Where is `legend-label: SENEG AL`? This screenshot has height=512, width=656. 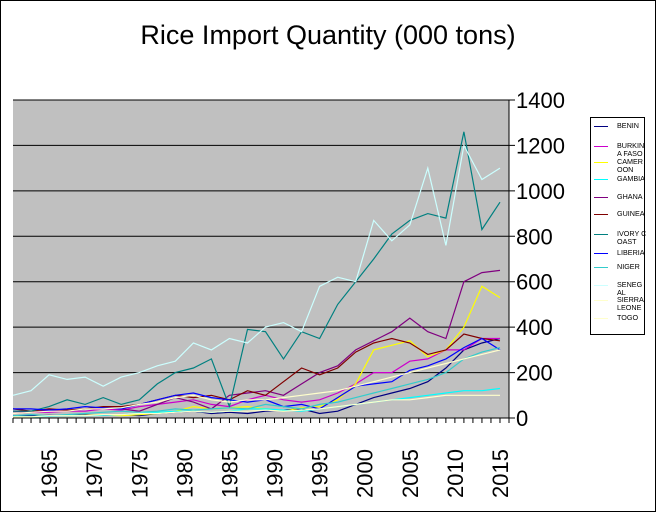
legend-label: SENEG AL is located at coordinates (630, 288).